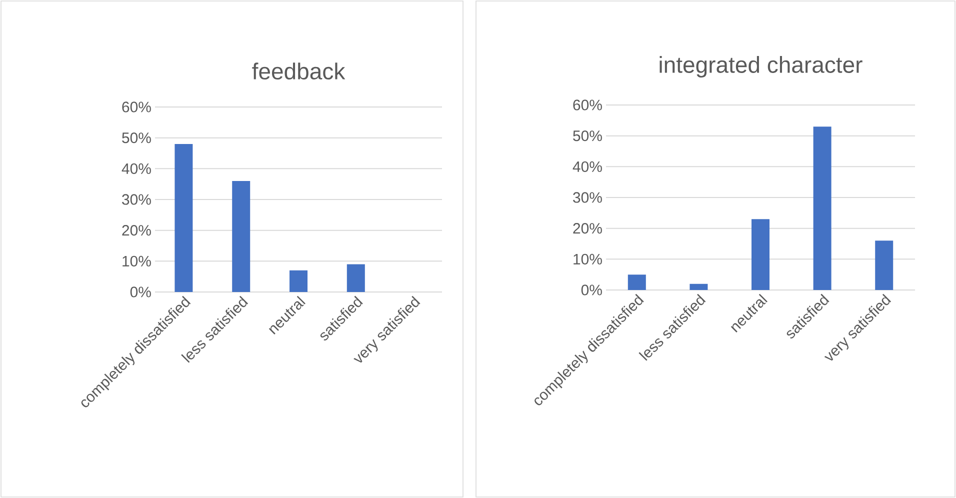  Describe the element at coordinates (299, 71) in the screenshot. I see `chart-title: feedback` at that location.